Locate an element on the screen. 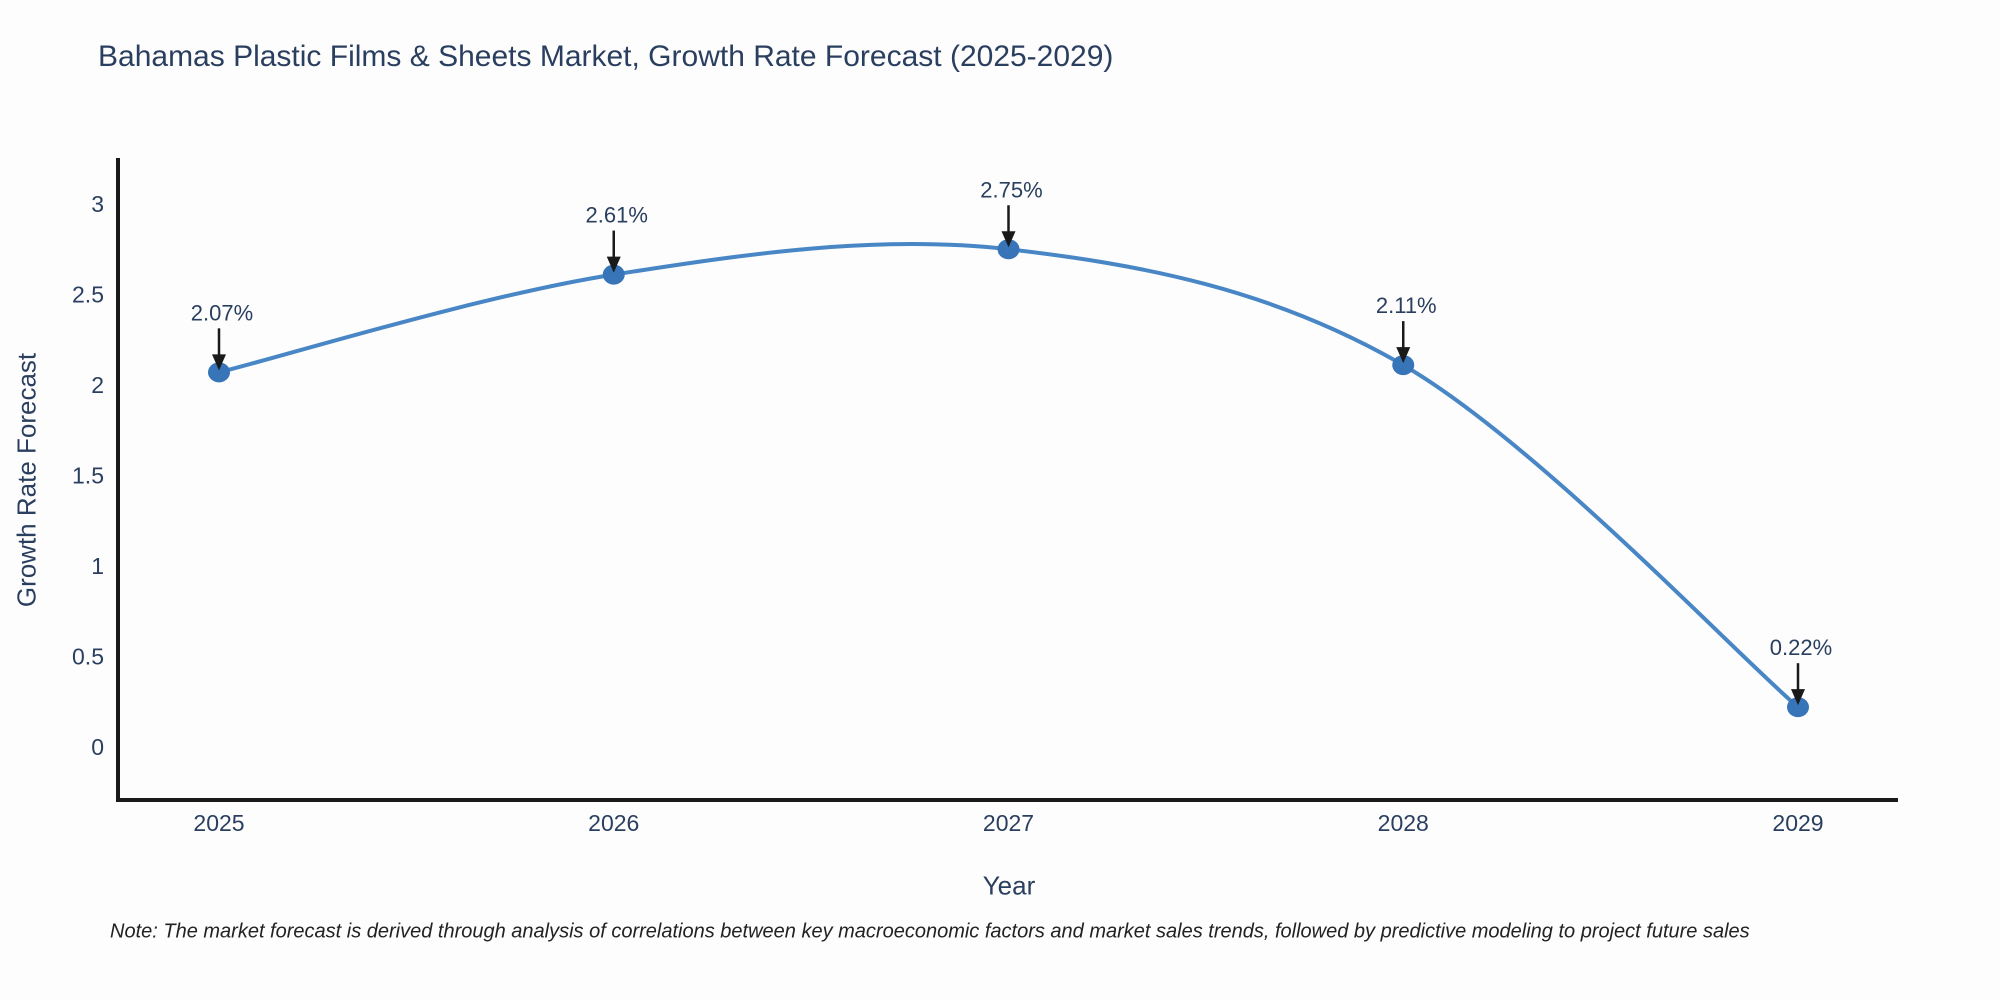  y-tick-label: 0.5 is located at coordinates (88, 657).